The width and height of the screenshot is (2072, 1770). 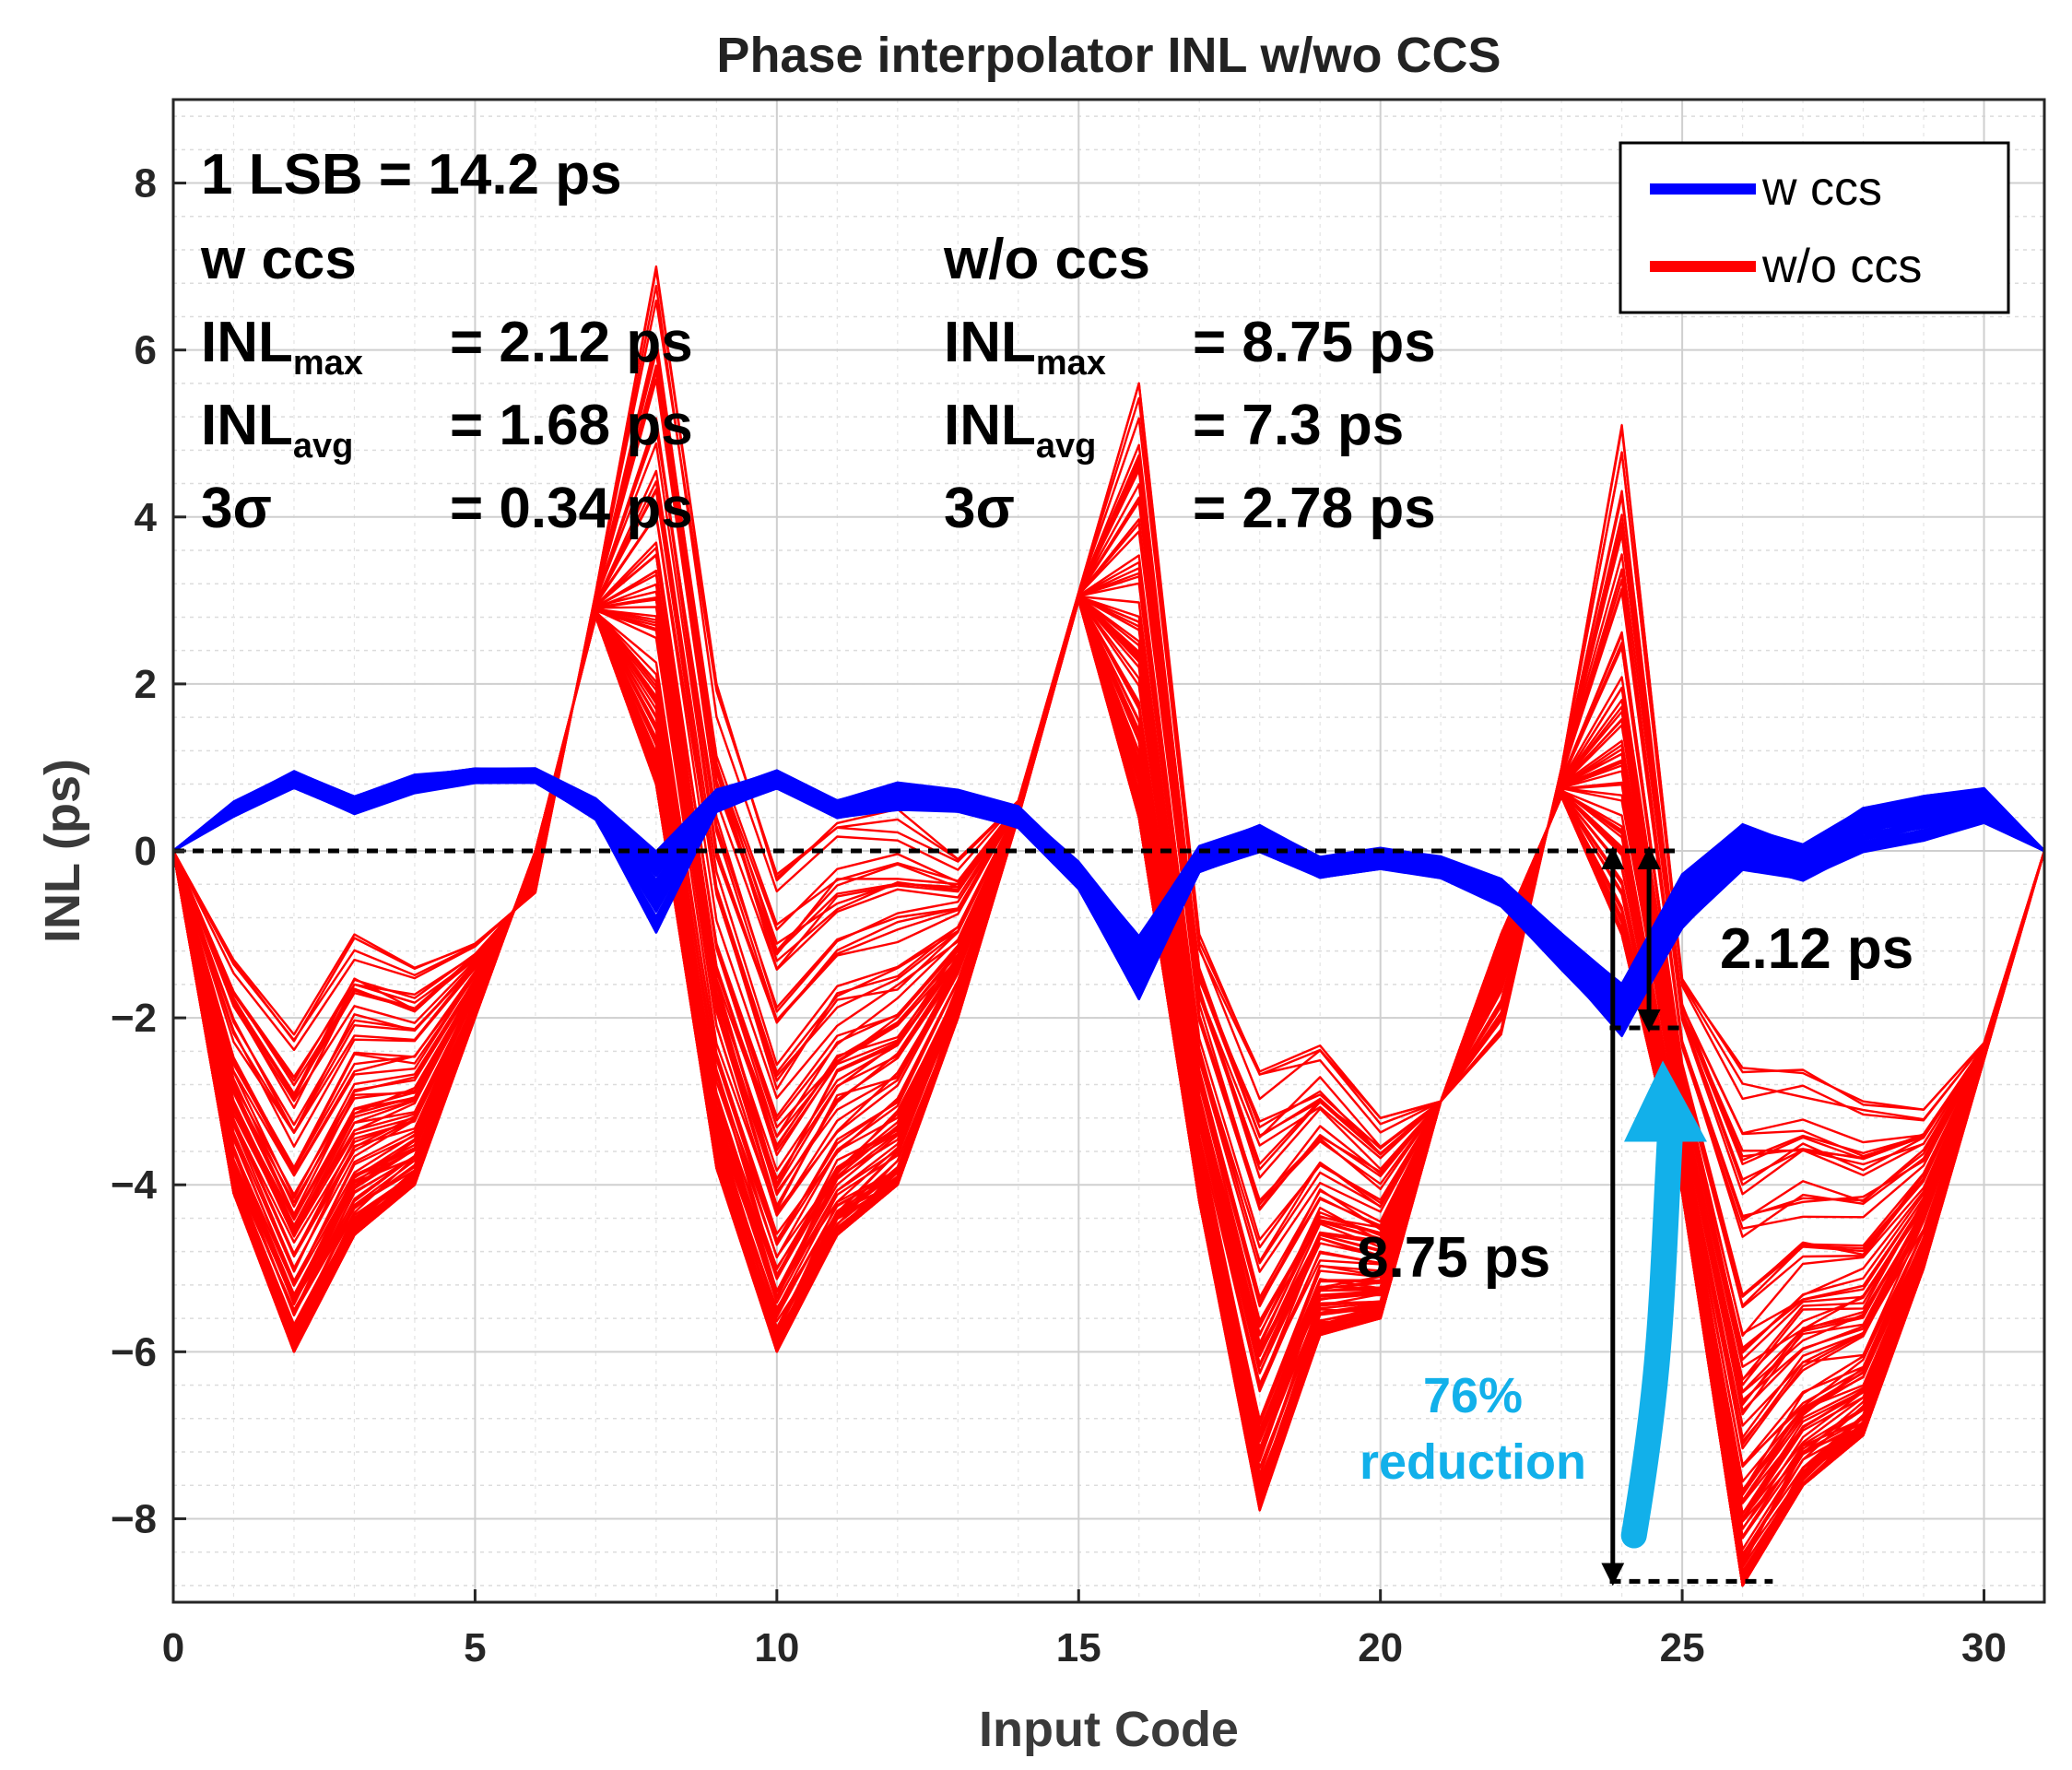 What do you see at coordinates (1816, 949) in the screenshot?
I see `label-2-12: 2.12 ps` at bounding box center [1816, 949].